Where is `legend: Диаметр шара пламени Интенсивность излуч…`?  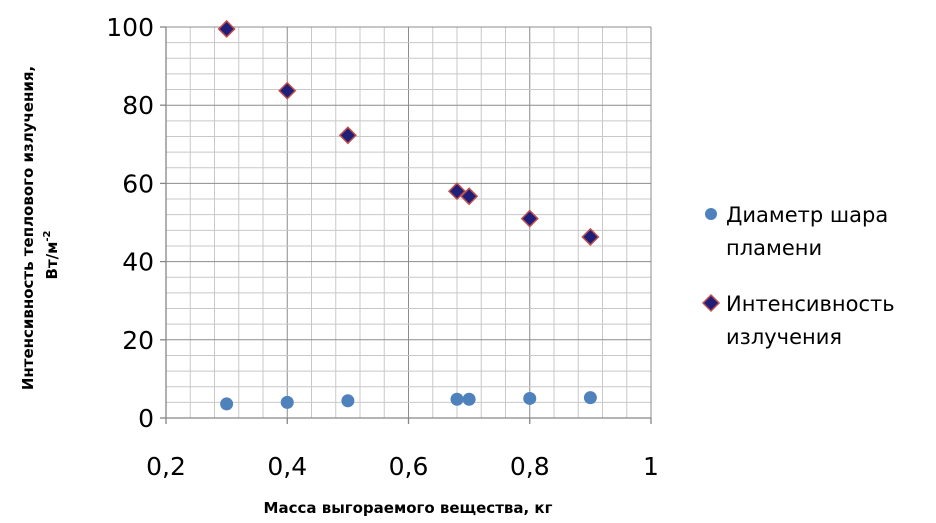 legend: Диаметр шара пламени Интенсивность излуч… is located at coordinates (798, 276).